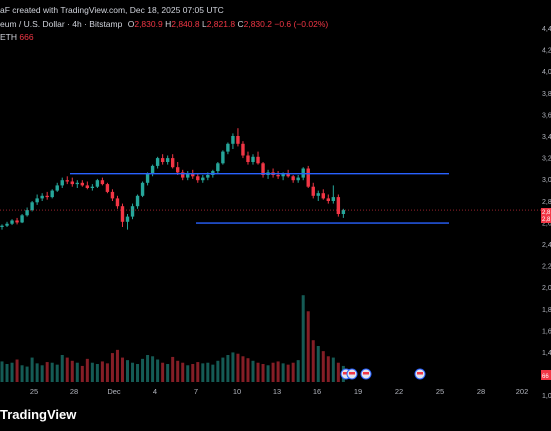 Image resolution: width=551 pixels, height=431 pixels. What do you see at coordinates (240, 24) in the screenshot?
I see `close-label: C` at bounding box center [240, 24].